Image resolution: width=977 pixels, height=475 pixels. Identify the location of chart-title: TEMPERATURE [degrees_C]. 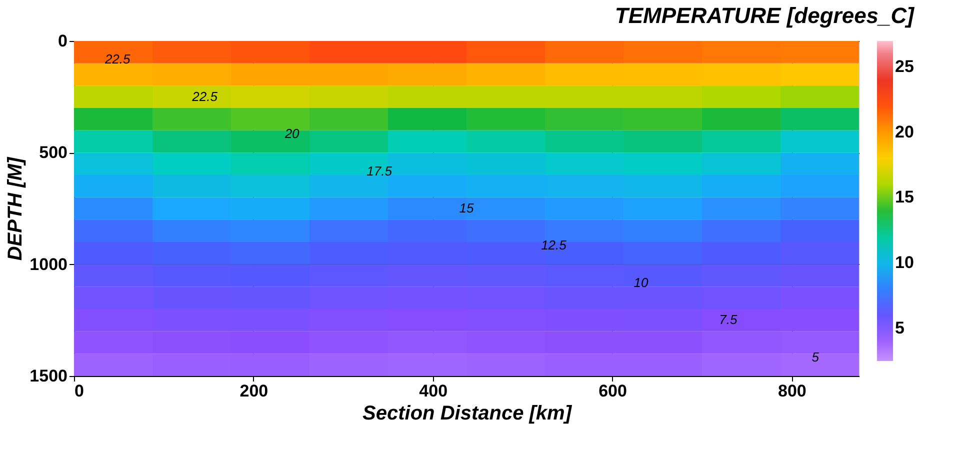
(764, 15).